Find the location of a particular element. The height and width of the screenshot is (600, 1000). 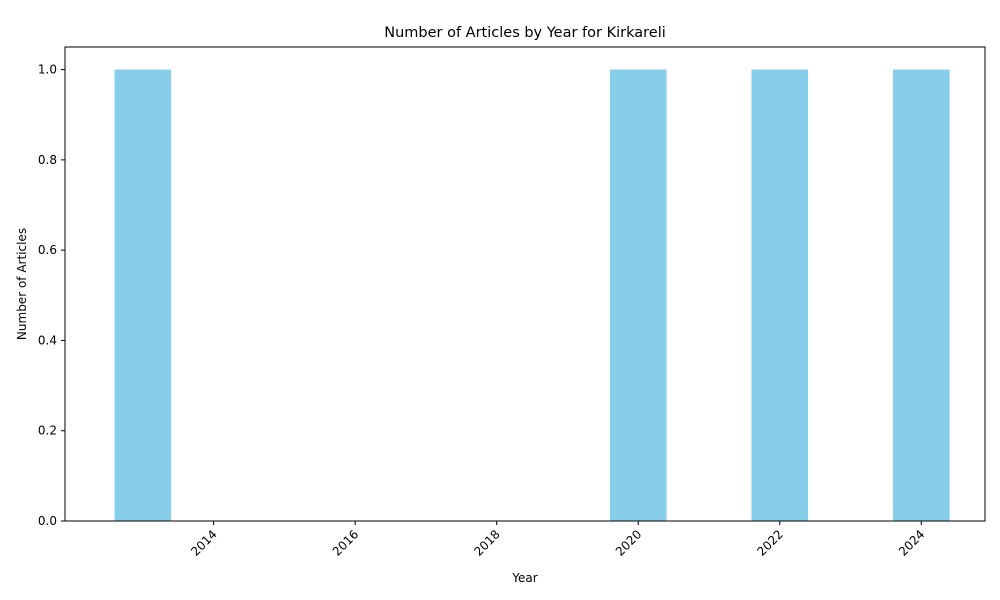

x-axis-label: Year is located at coordinates (524, 578).